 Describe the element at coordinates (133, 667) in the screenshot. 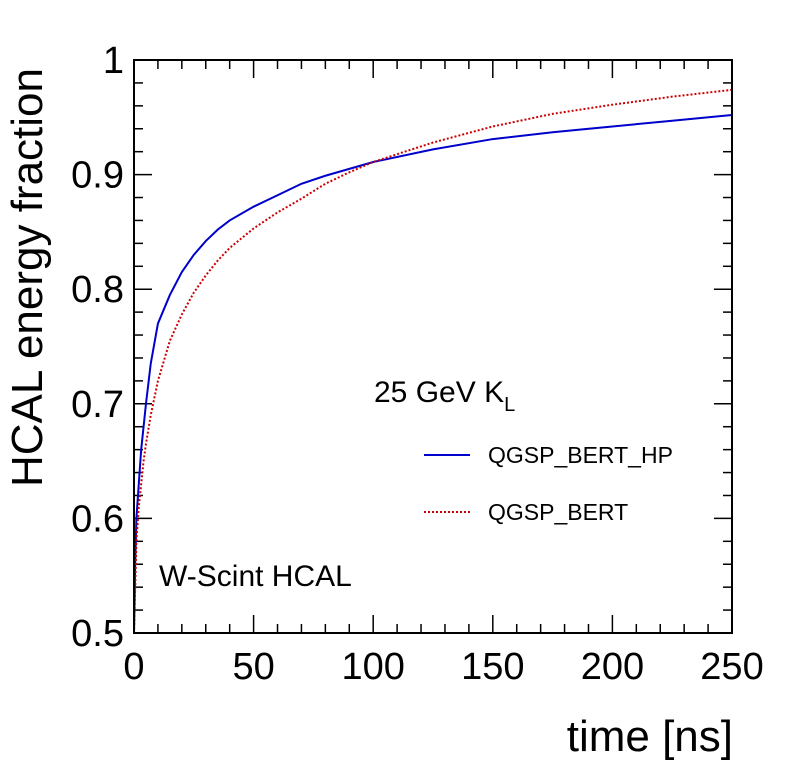

I see `x-tick-label: 0` at that location.